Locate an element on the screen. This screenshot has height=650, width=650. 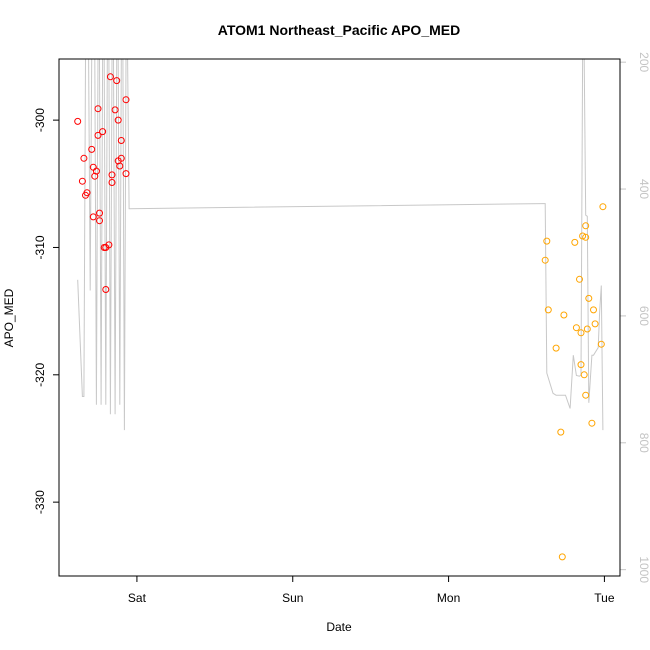
y-tick-label: -330 is located at coordinates (40, 502).